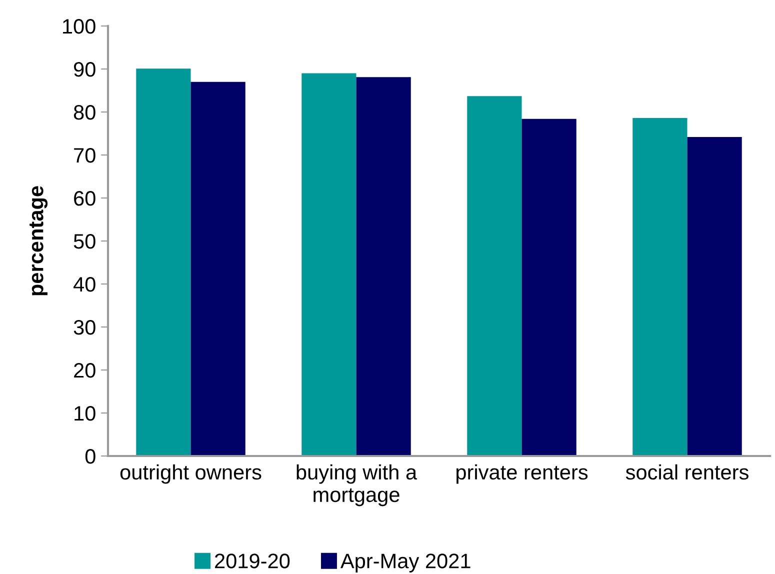 The height and width of the screenshot is (574, 775). I want to click on y-tick-label: 0, so click(90, 456).